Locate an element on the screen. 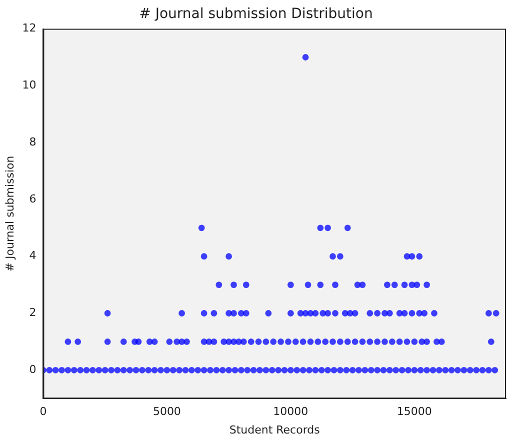 The image size is (510, 441). x-tick-label: 10000 is located at coordinates (290, 411).